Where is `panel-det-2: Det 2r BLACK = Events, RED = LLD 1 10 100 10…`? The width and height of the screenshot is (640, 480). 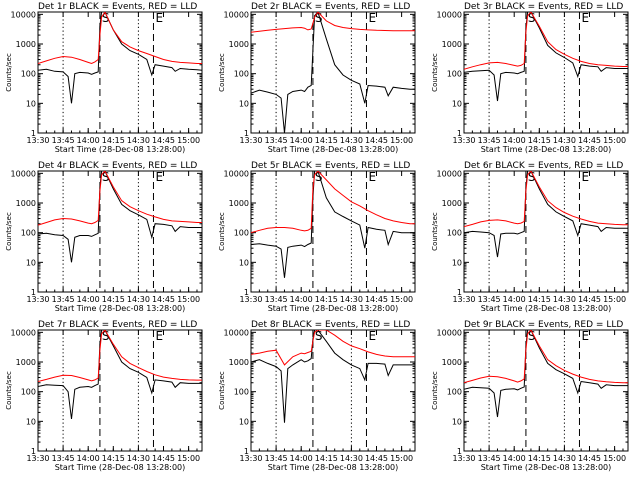 panel-det-2: Det 2r BLACK = Events, RED = LLD 1 10 100 10… is located at coordinates (317, 78).